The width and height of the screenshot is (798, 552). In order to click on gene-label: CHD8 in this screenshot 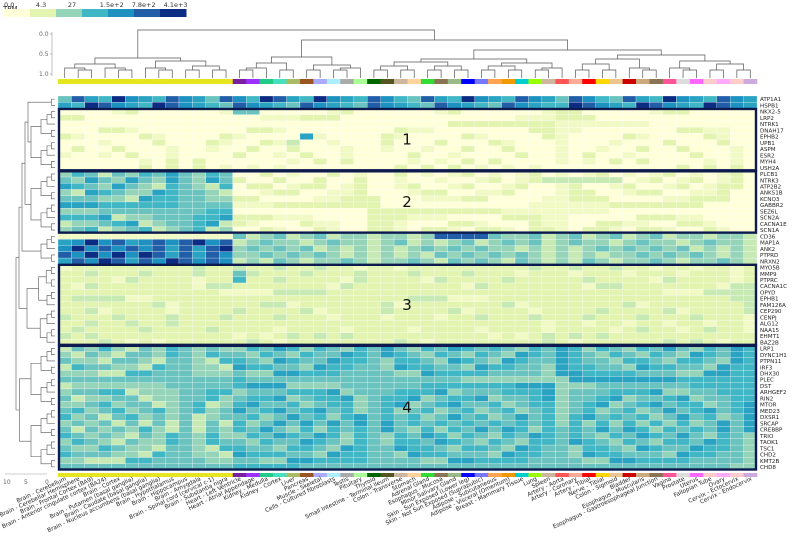, I will do `click(768, 468)`.